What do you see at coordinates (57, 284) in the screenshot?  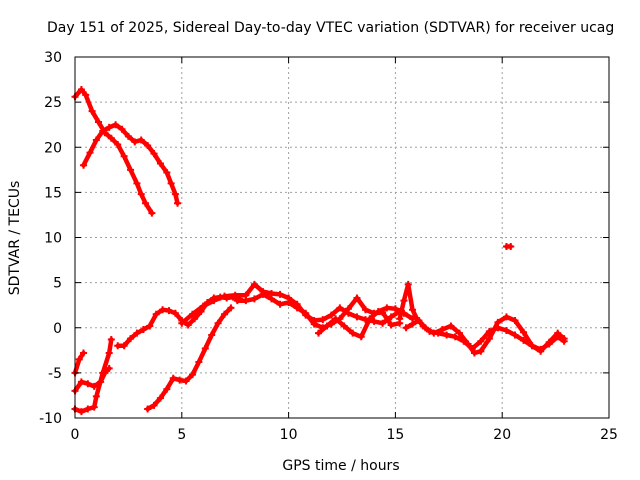 I see `y-tick-label: 5` at bounding box center [57, 284].